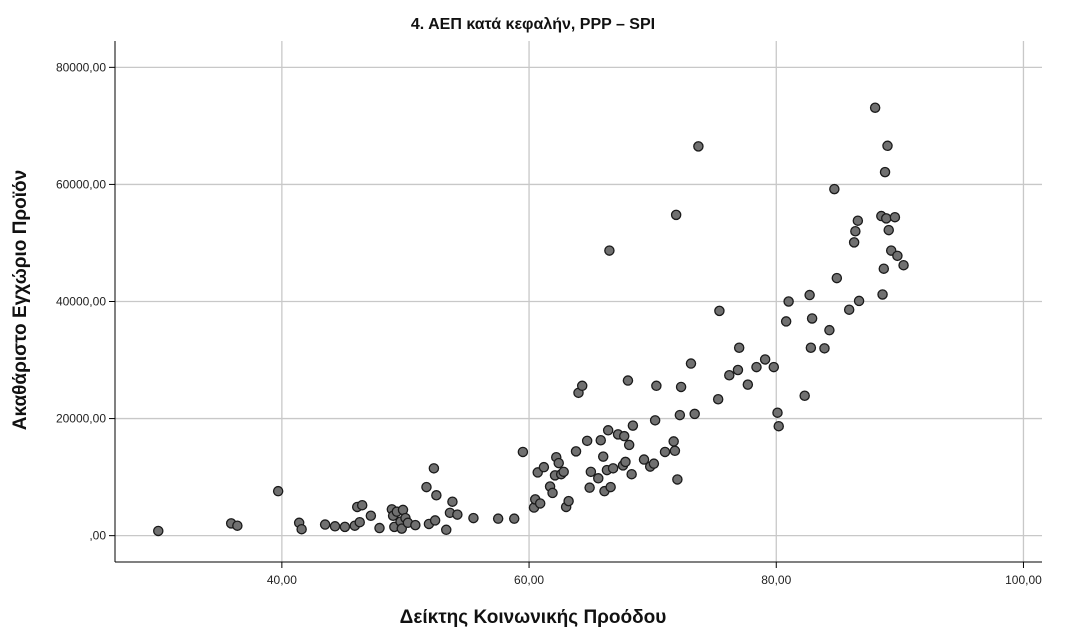 Image resolution: width=1070 pixels, height=630 pixels. I want to click on y-tick-labels: ,00 20000,00 40000,00 60000,00 80000,00, so click(81, 301).